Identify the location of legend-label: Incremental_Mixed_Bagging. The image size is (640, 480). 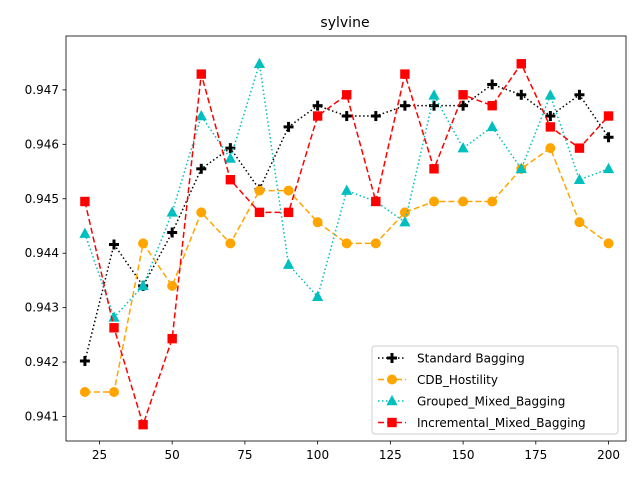
(501, 423).